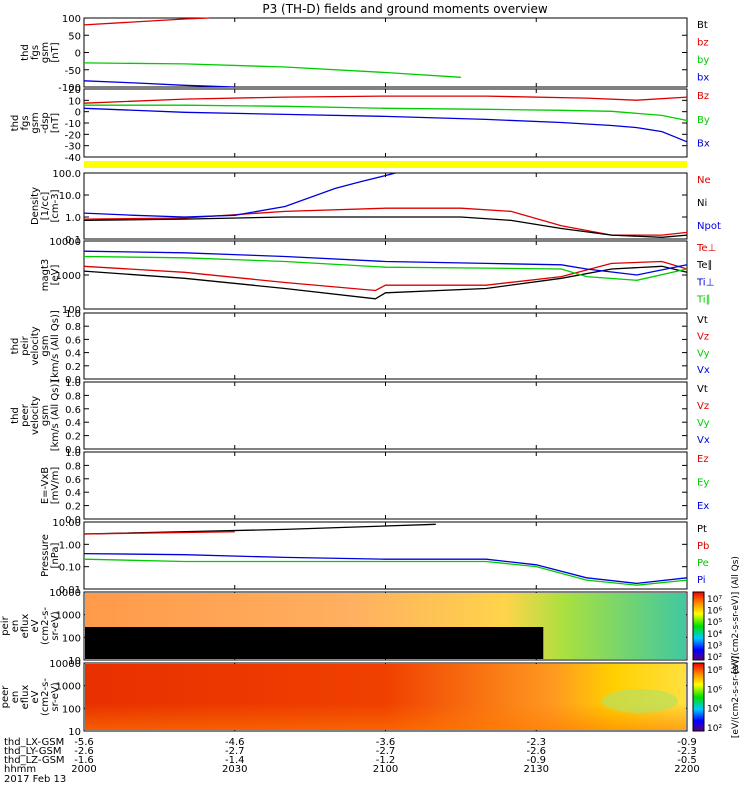 The height and width of the screenshot is (804, 750). What do you see at coordinates (55, 696) in the screenshot?
I see `p10-ylabel: sr-eV)` at bounding box center [55, 696].